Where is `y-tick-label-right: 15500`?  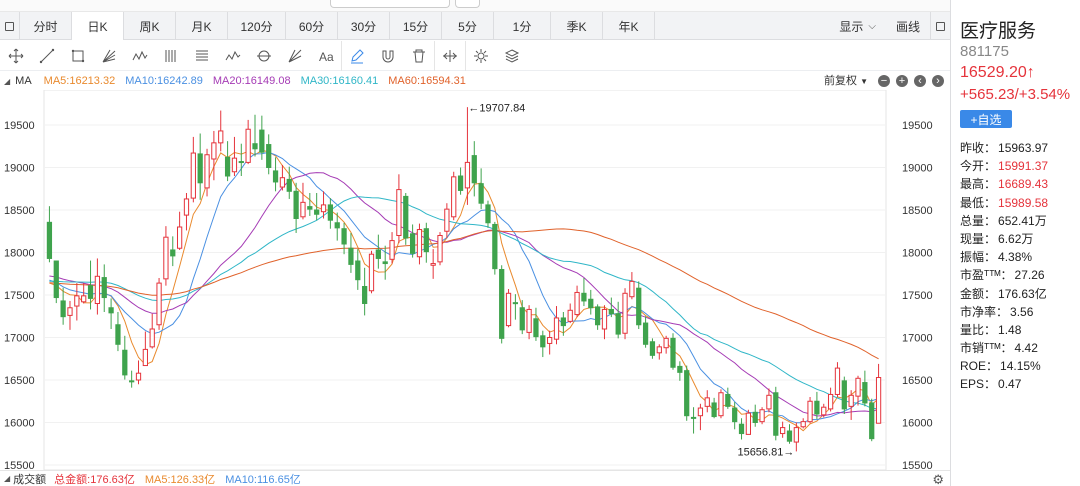
y-tick-label-right: 15500 is located at coordinates (917, 465).